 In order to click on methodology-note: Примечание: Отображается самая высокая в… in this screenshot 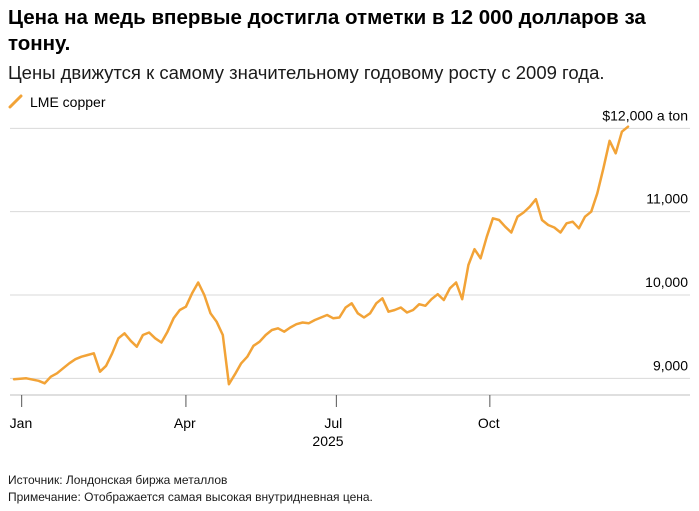, I will do `click(190, 497)`.